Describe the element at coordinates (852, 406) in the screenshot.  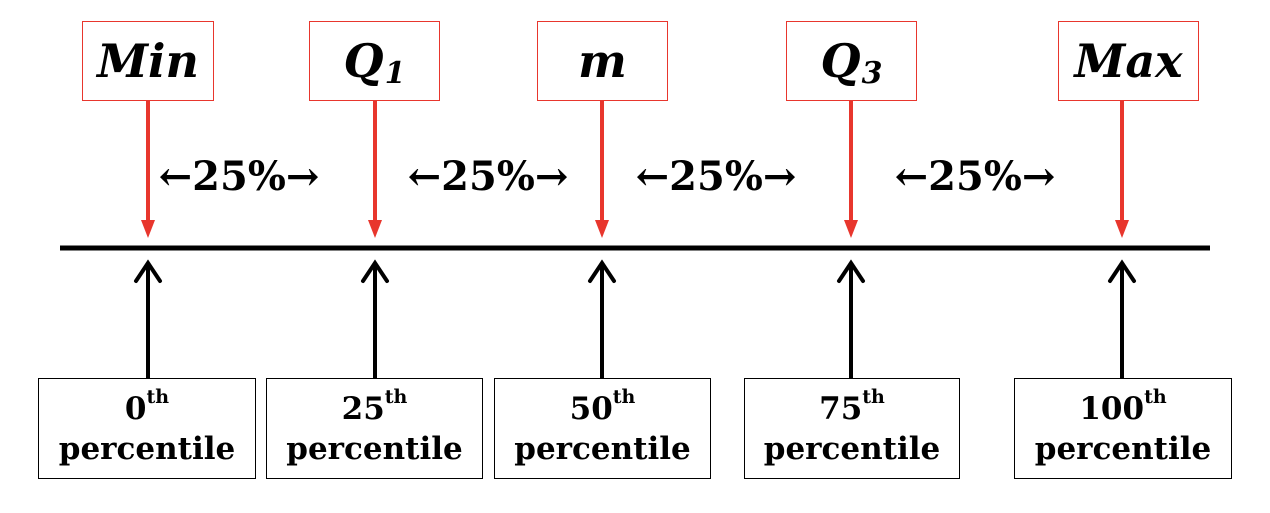
I see `percentile-number-75: 75th` at that location.